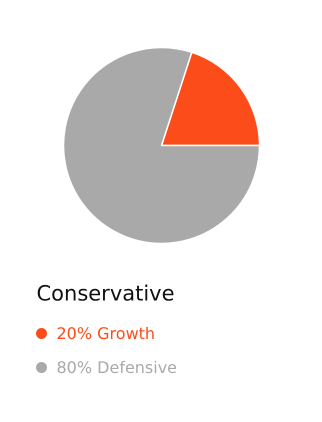  I want to click on legend-label: 20% Growth, so click(106, 333).